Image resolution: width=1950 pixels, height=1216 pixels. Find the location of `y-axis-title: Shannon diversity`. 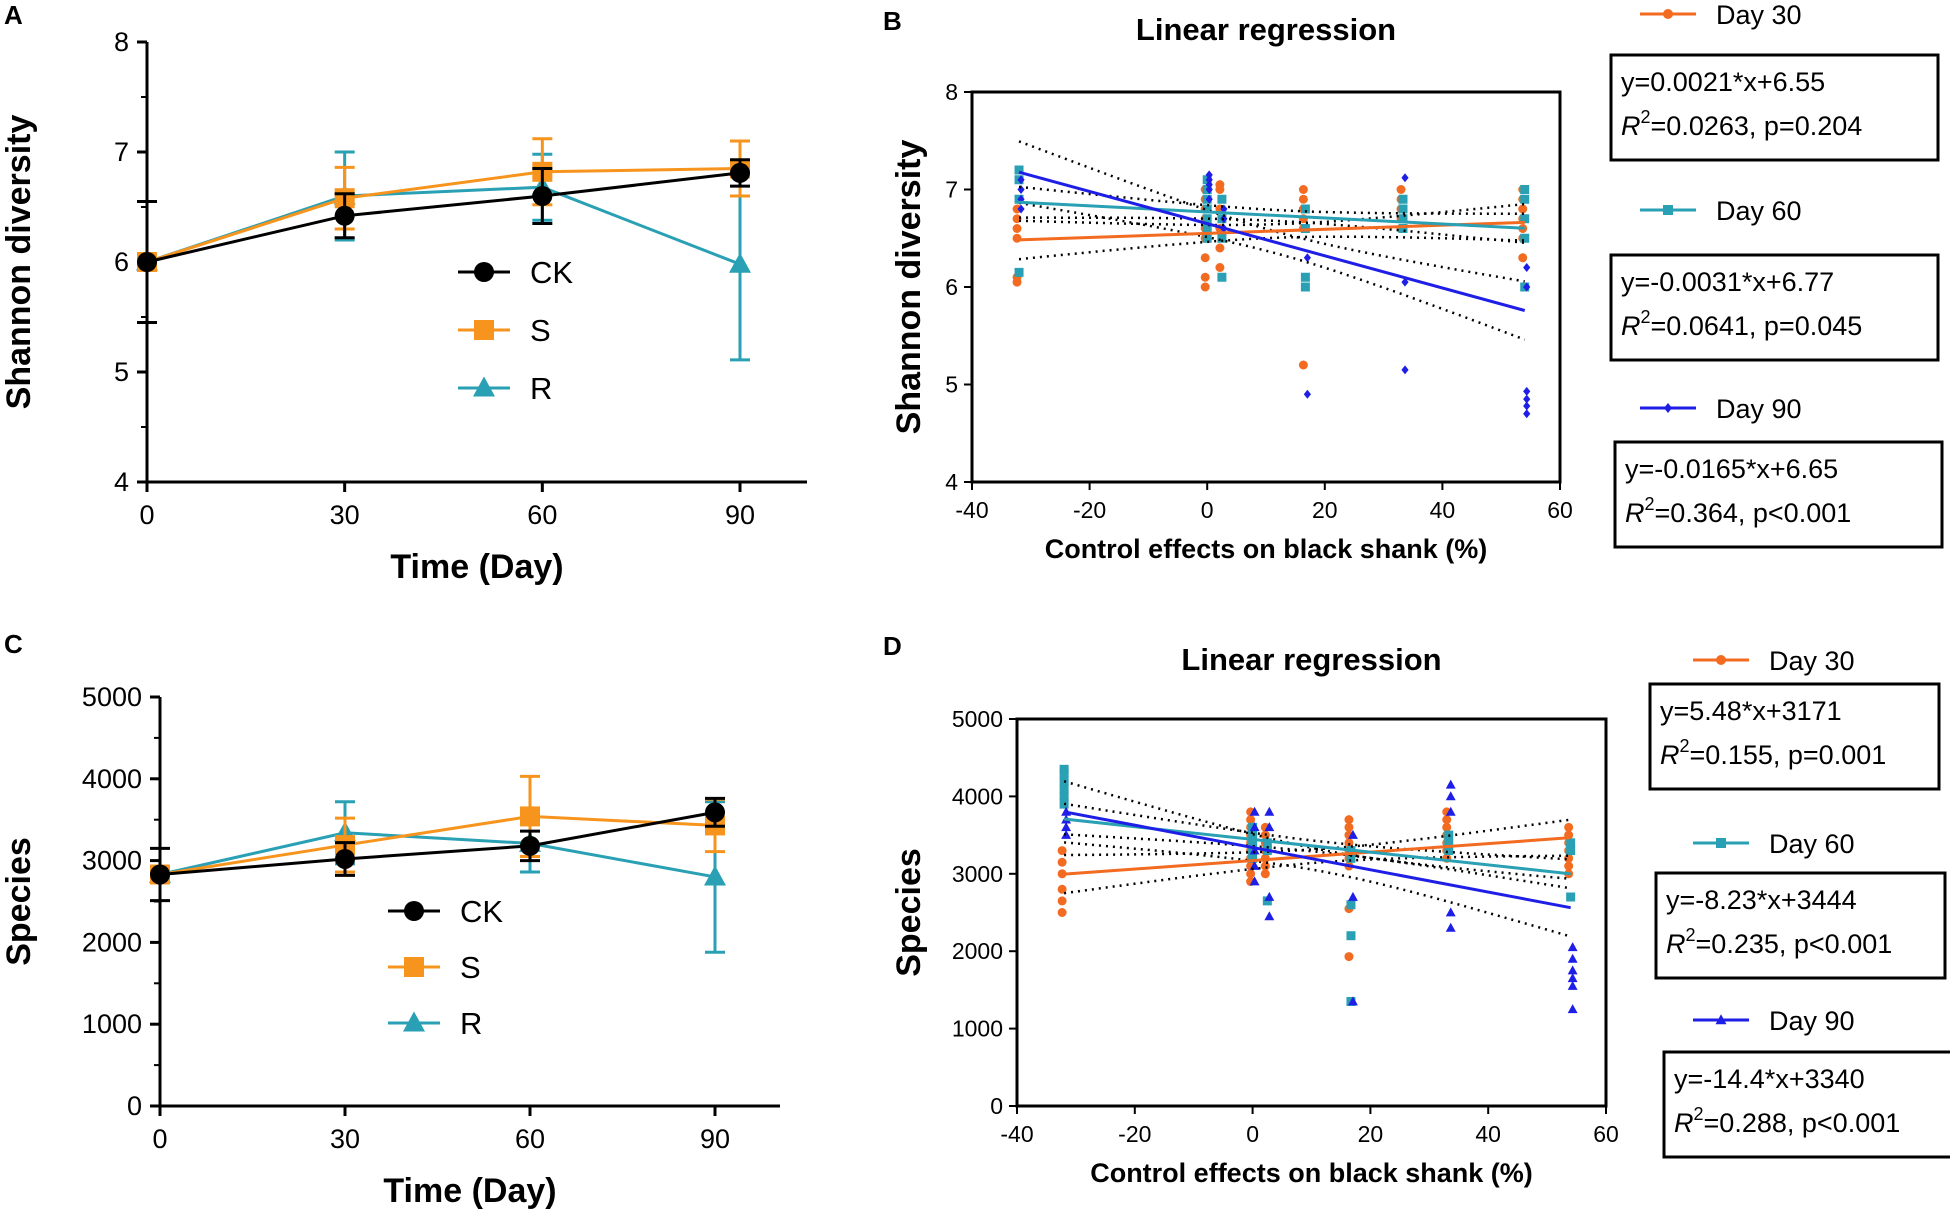

y-axis-title: Shannon diversity is located at coordinates (909, 287).